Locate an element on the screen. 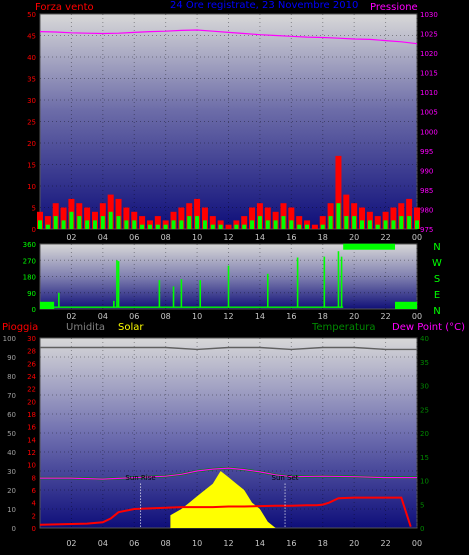  y-tick-label-rain: 2 is located at coordinates (34, 516).